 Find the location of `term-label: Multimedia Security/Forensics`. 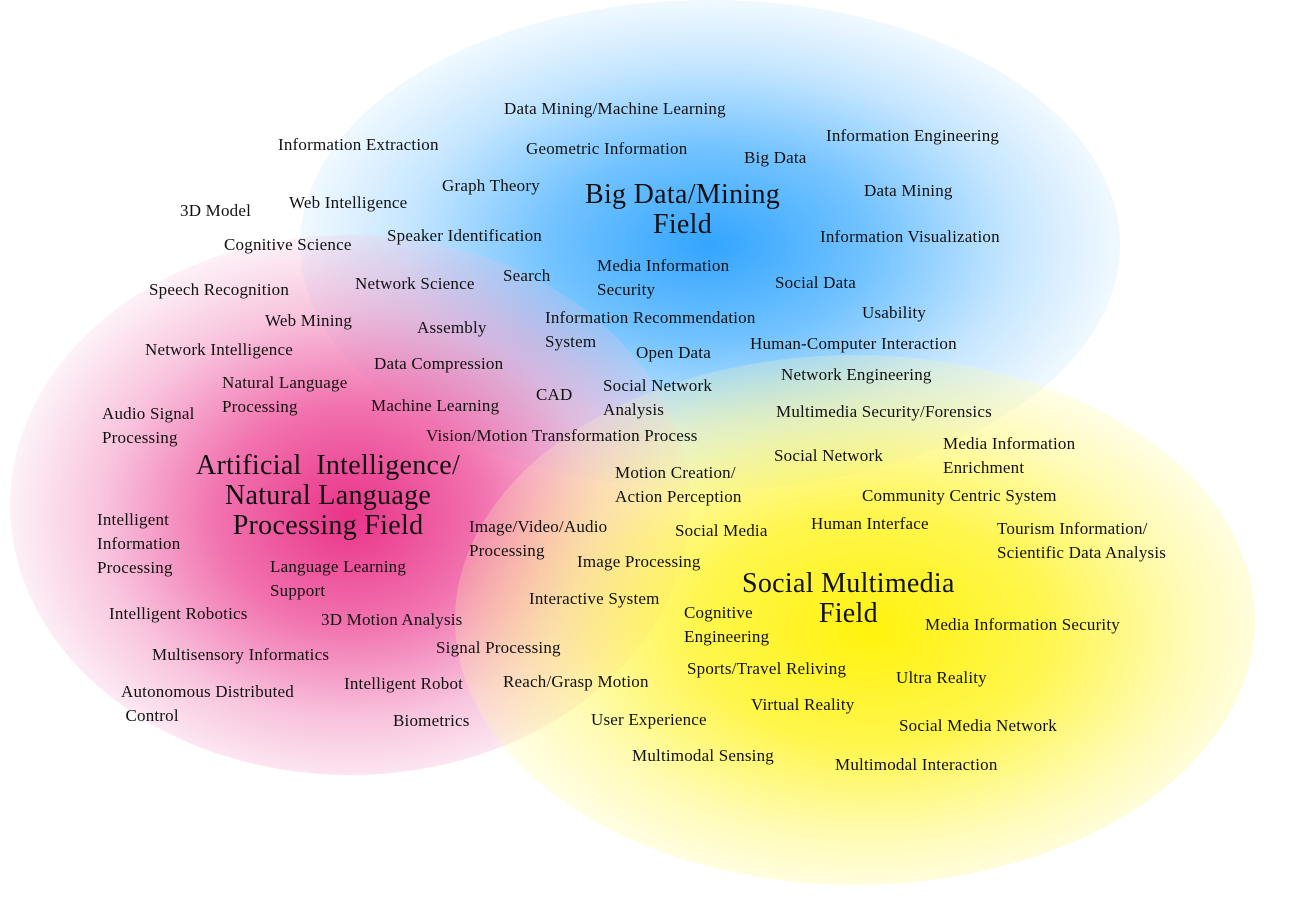

term-label: Multimedia Security/Forensics is located at coordinates (884, 411).